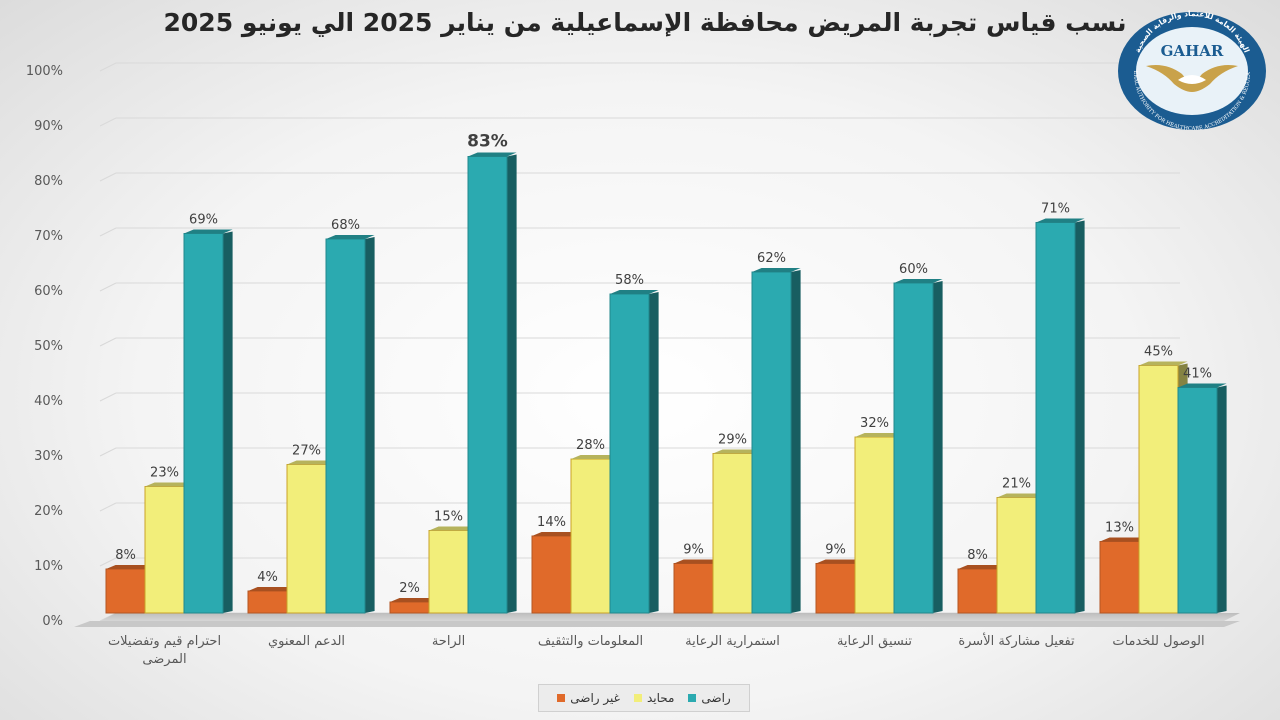 Image resolution: width=1280 pixels, height=720 pixels. I want to click on y-tick-label: 50%, so click(48, 346).